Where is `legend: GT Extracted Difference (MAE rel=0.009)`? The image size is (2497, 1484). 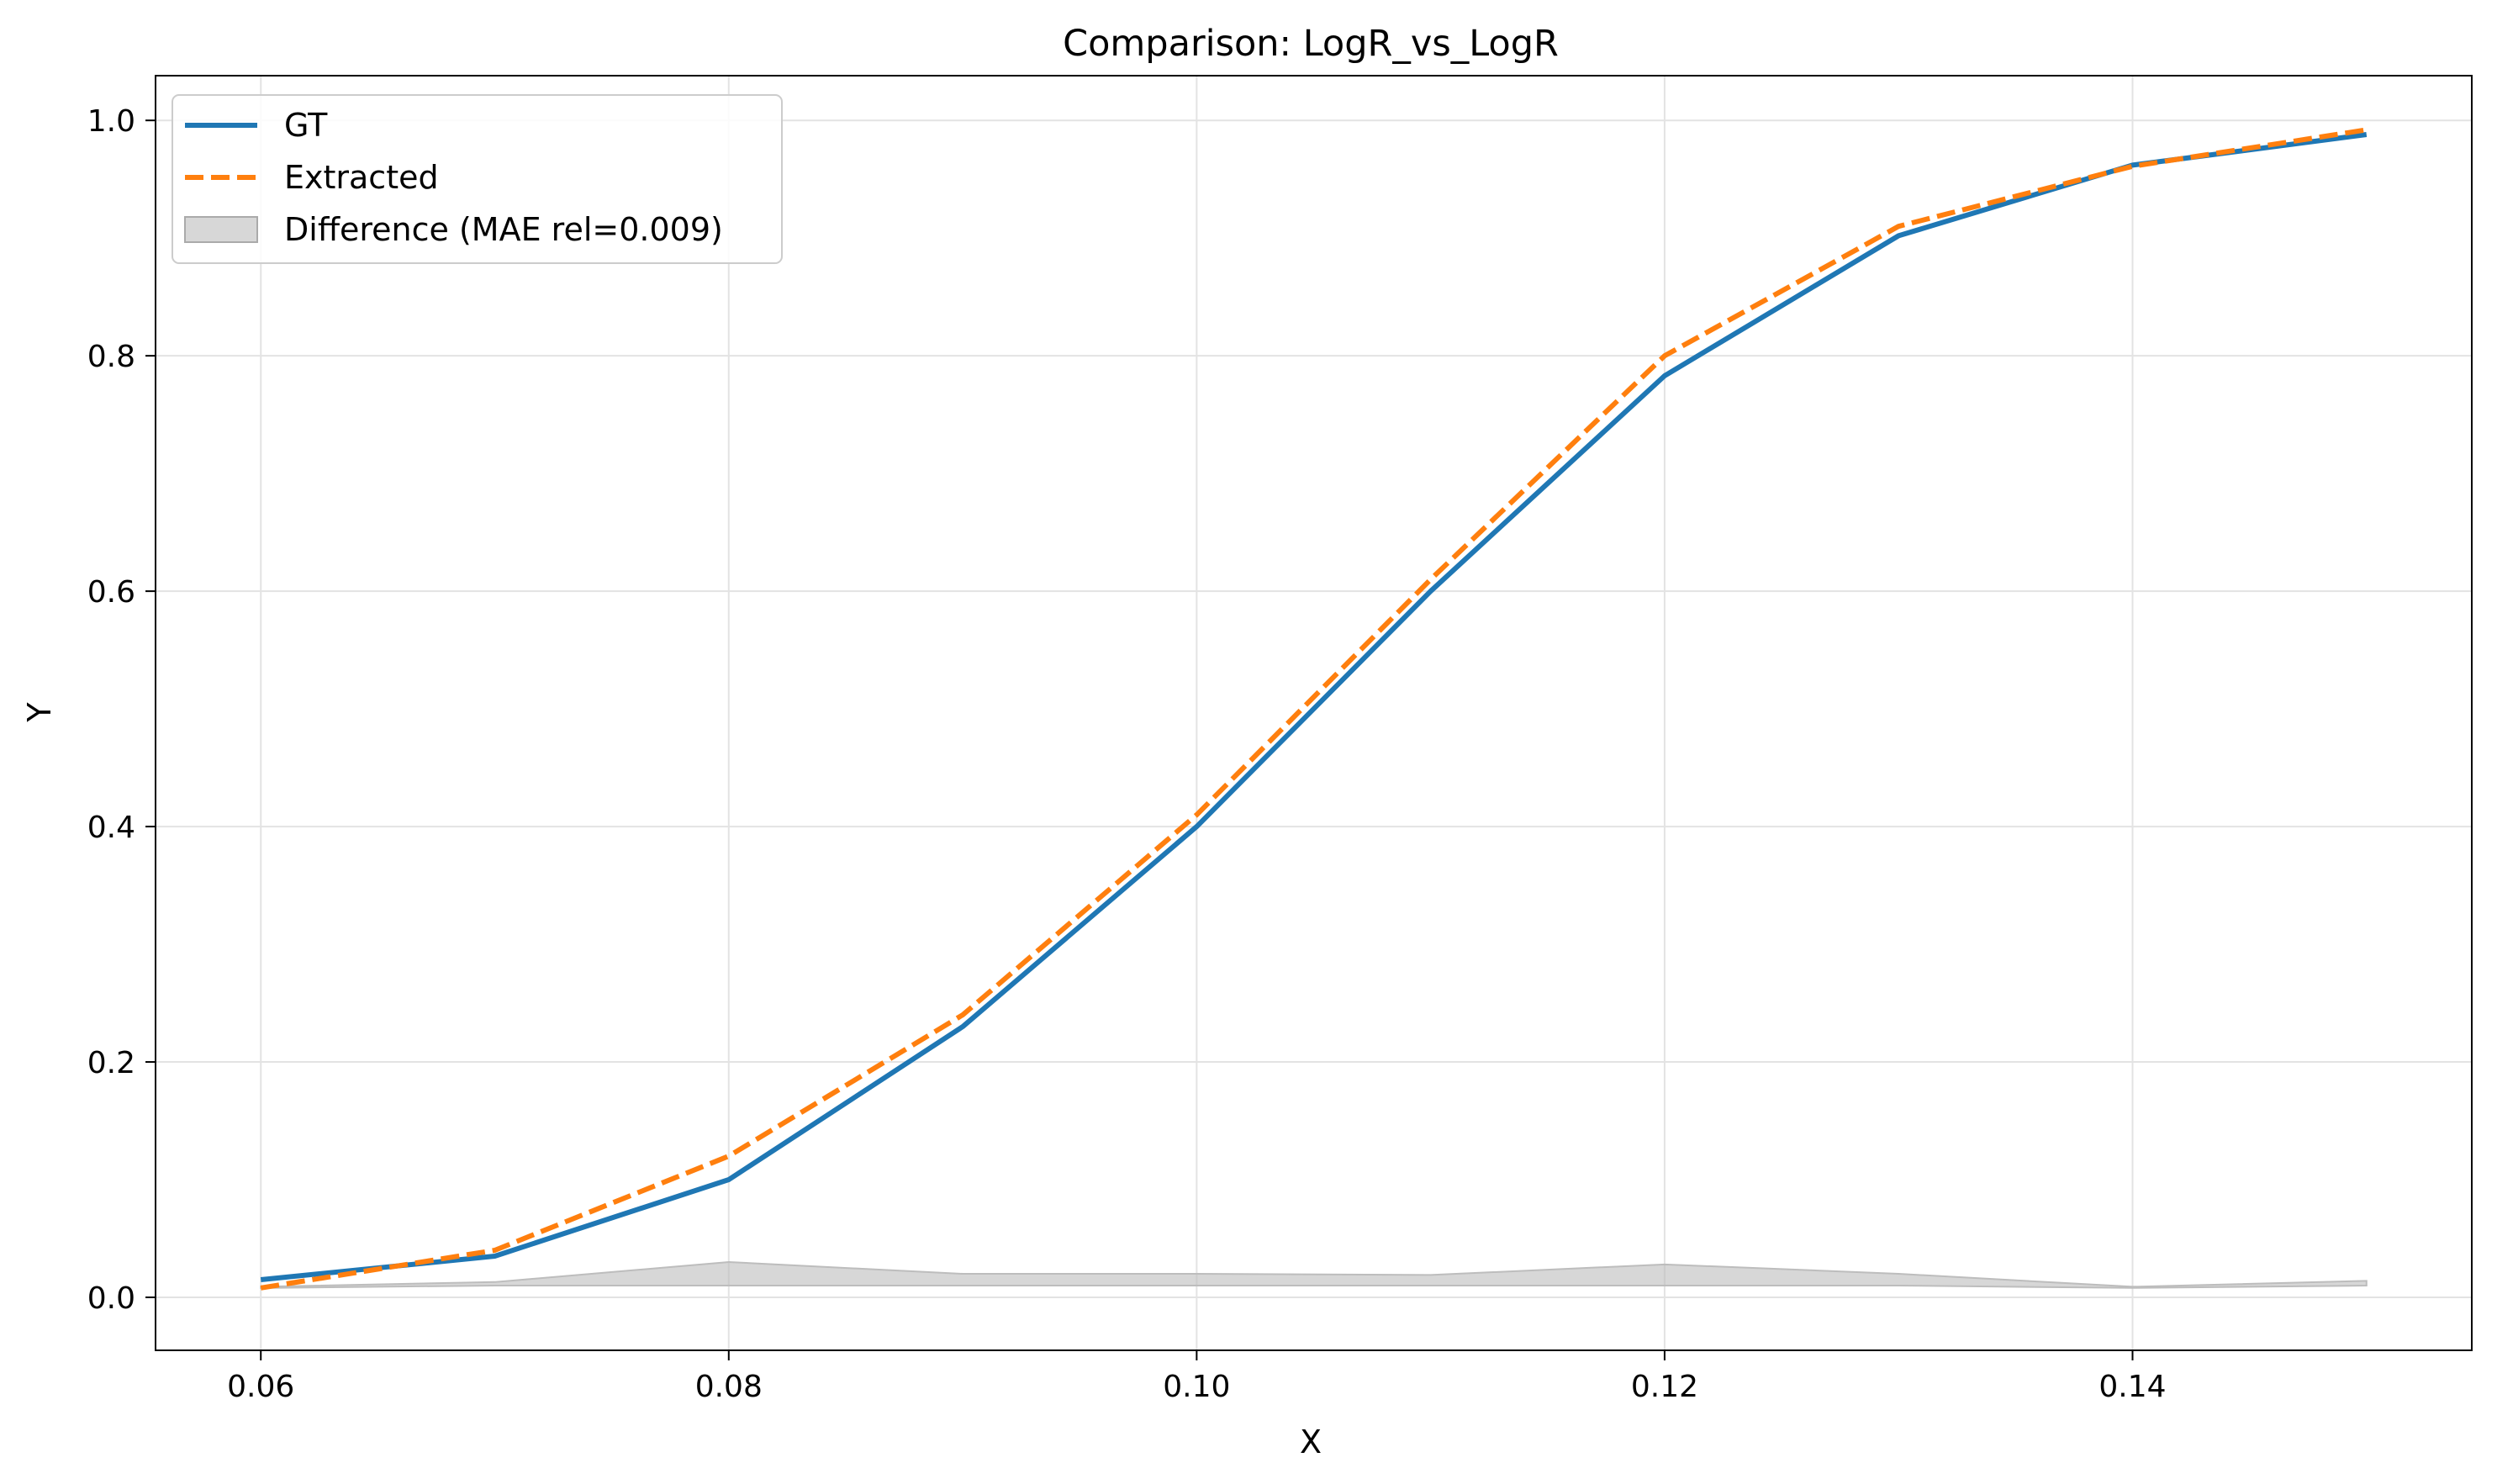
legend: GT Extracted Difference (MAE rel=0.009) is located at coordinates (477, 179).